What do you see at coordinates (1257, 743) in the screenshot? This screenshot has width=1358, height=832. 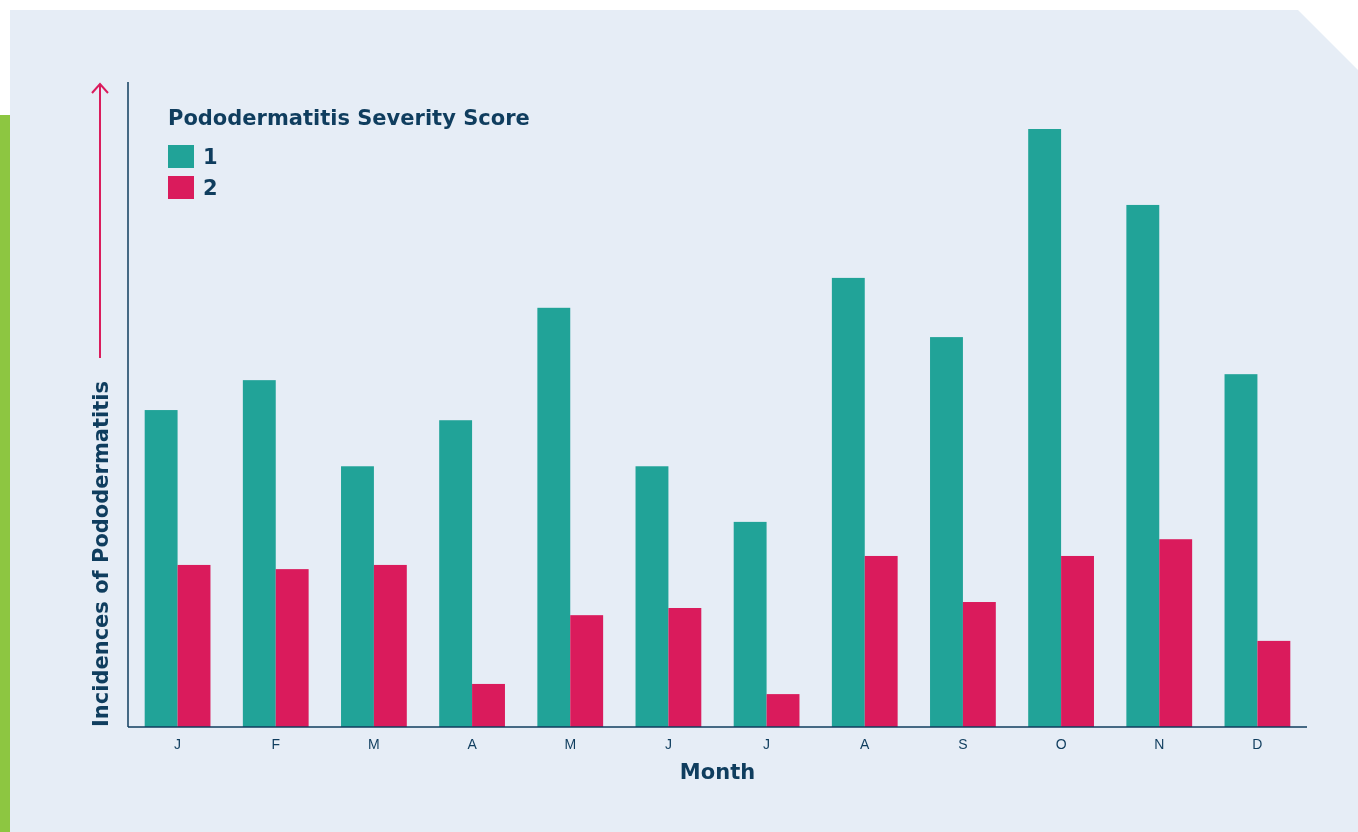 I see `x-tick-label: D` at bounding box center [1257, 743].